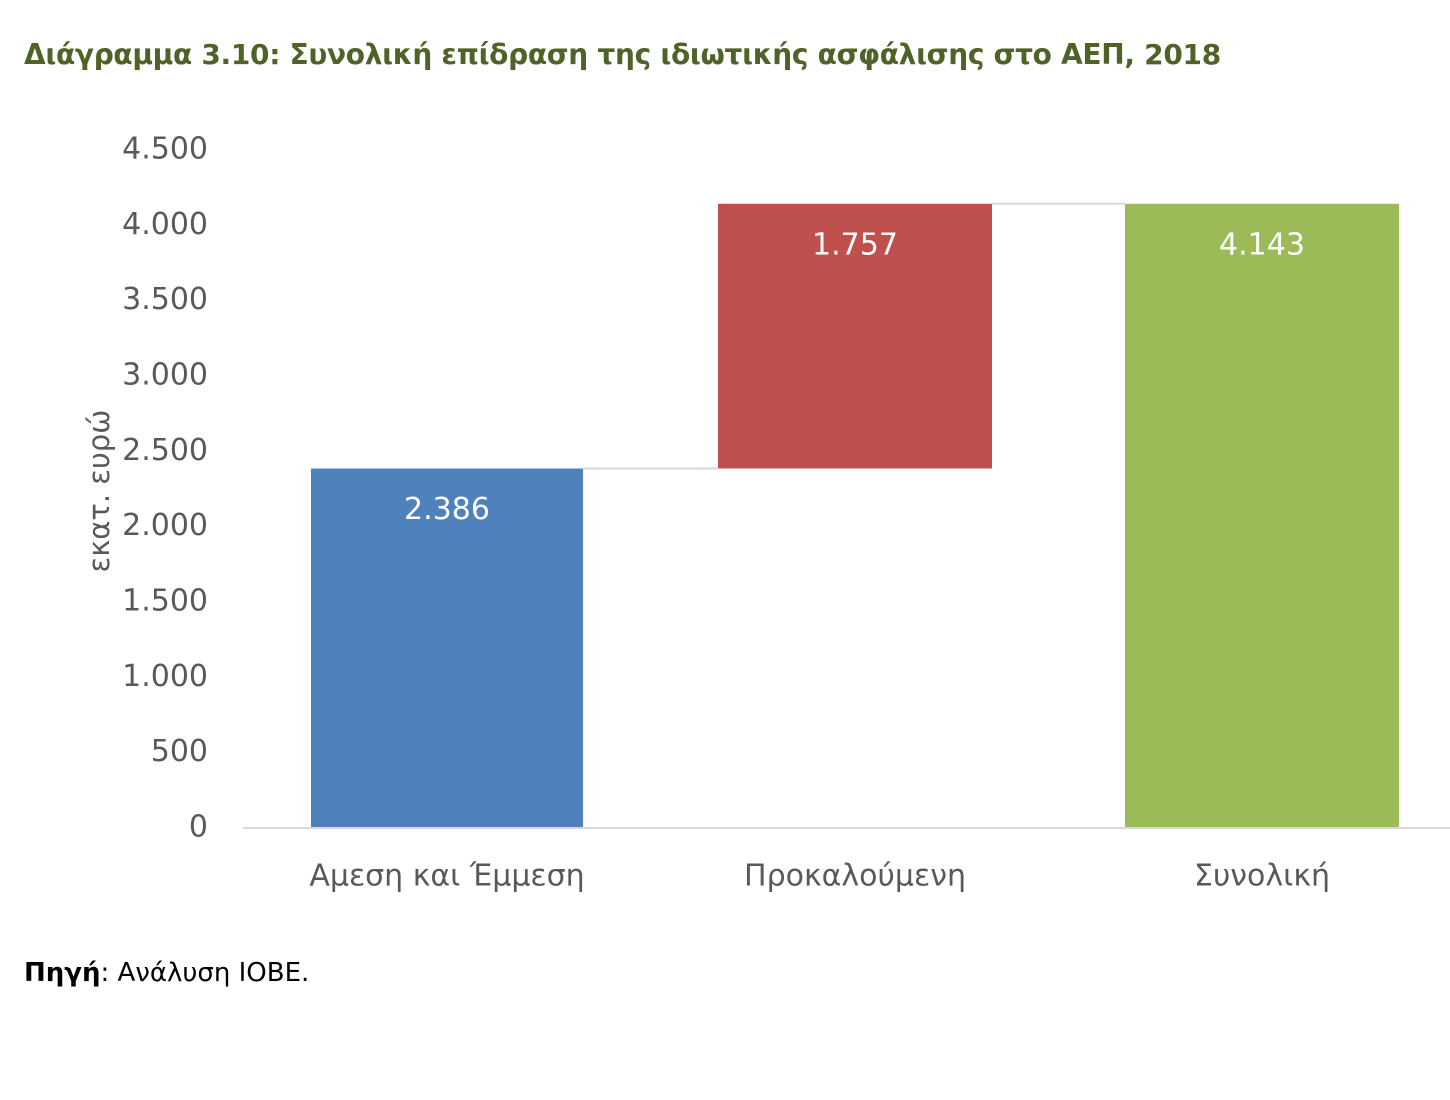 Image resolution: width=1450 pixels, height=1100 pixels. I want to click on x-axis: Αμεση και Έμμεση Προκαλούμενη Συνολική, so click(819, 876).